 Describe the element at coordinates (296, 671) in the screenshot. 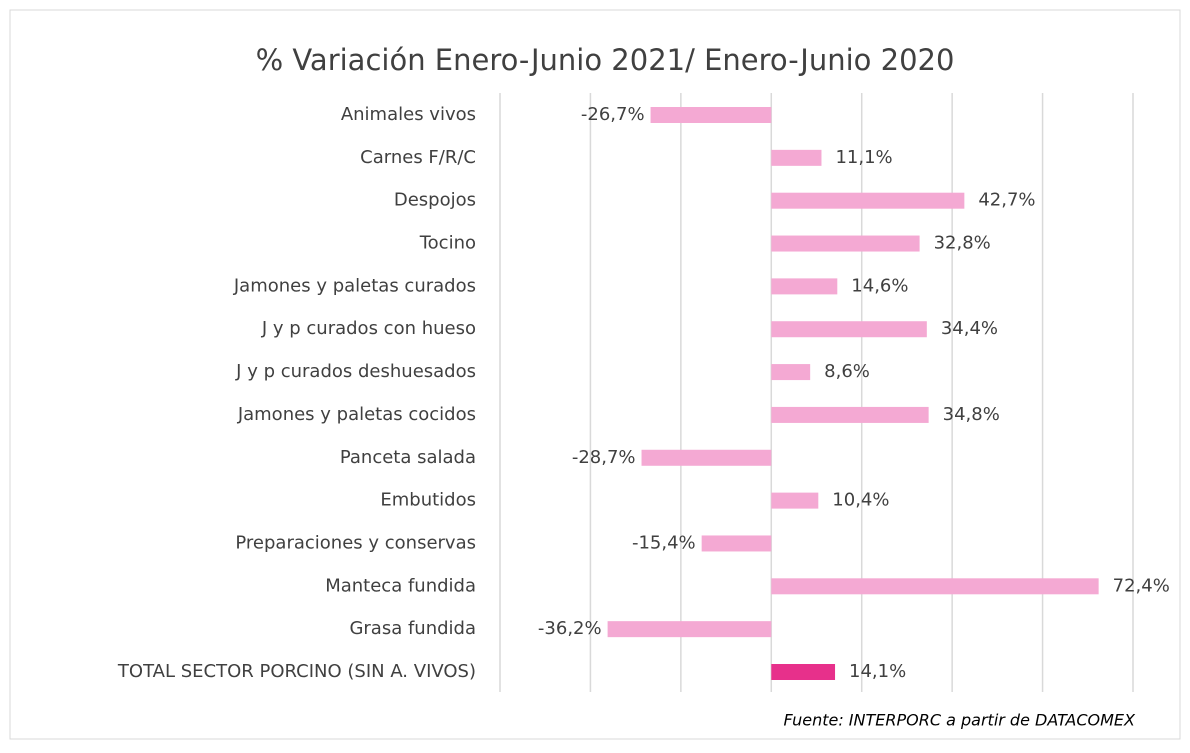

I see `category-label: TOTAL SECTOR PORCINO (SIN A. VIVOS)` at that location.